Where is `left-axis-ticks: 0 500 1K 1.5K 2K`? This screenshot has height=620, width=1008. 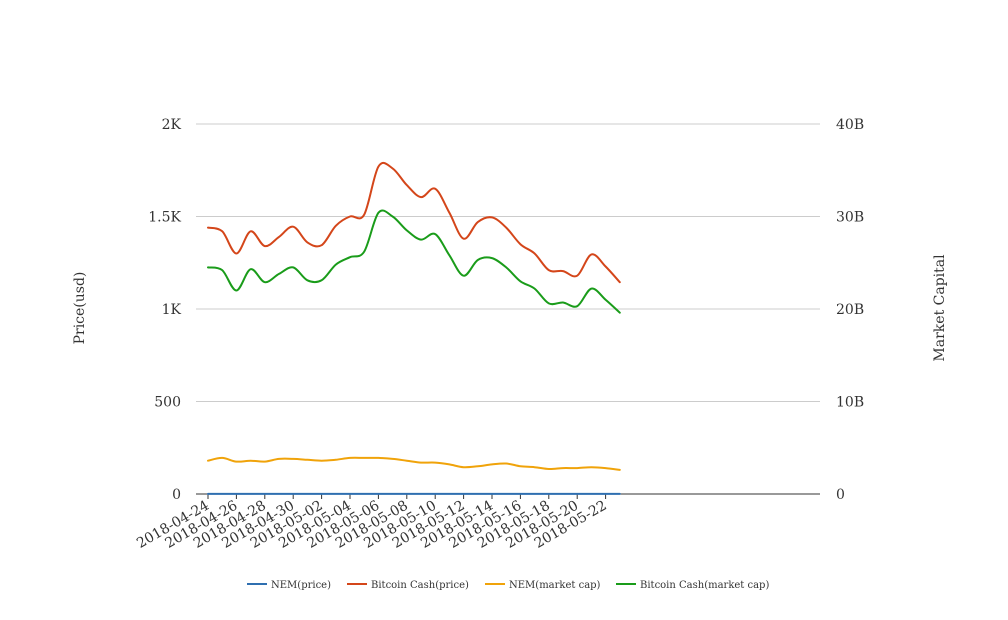
left-axis-ticks: 0 500 1K 1.5K 2K is located at coordinates (164, 310).